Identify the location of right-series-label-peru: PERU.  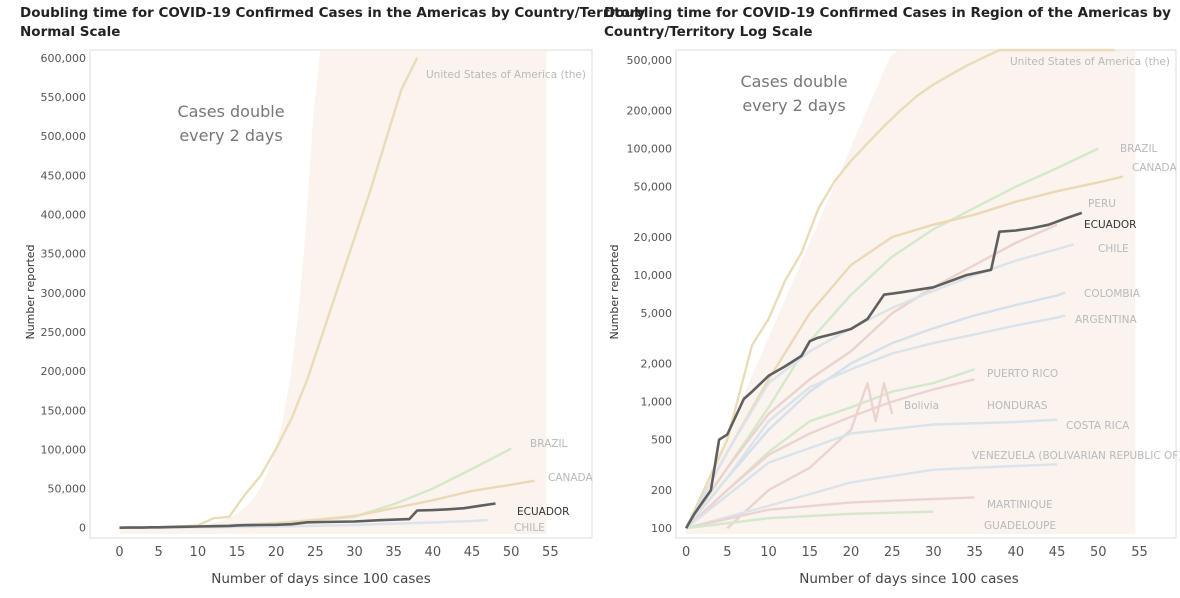
(1102, 204).